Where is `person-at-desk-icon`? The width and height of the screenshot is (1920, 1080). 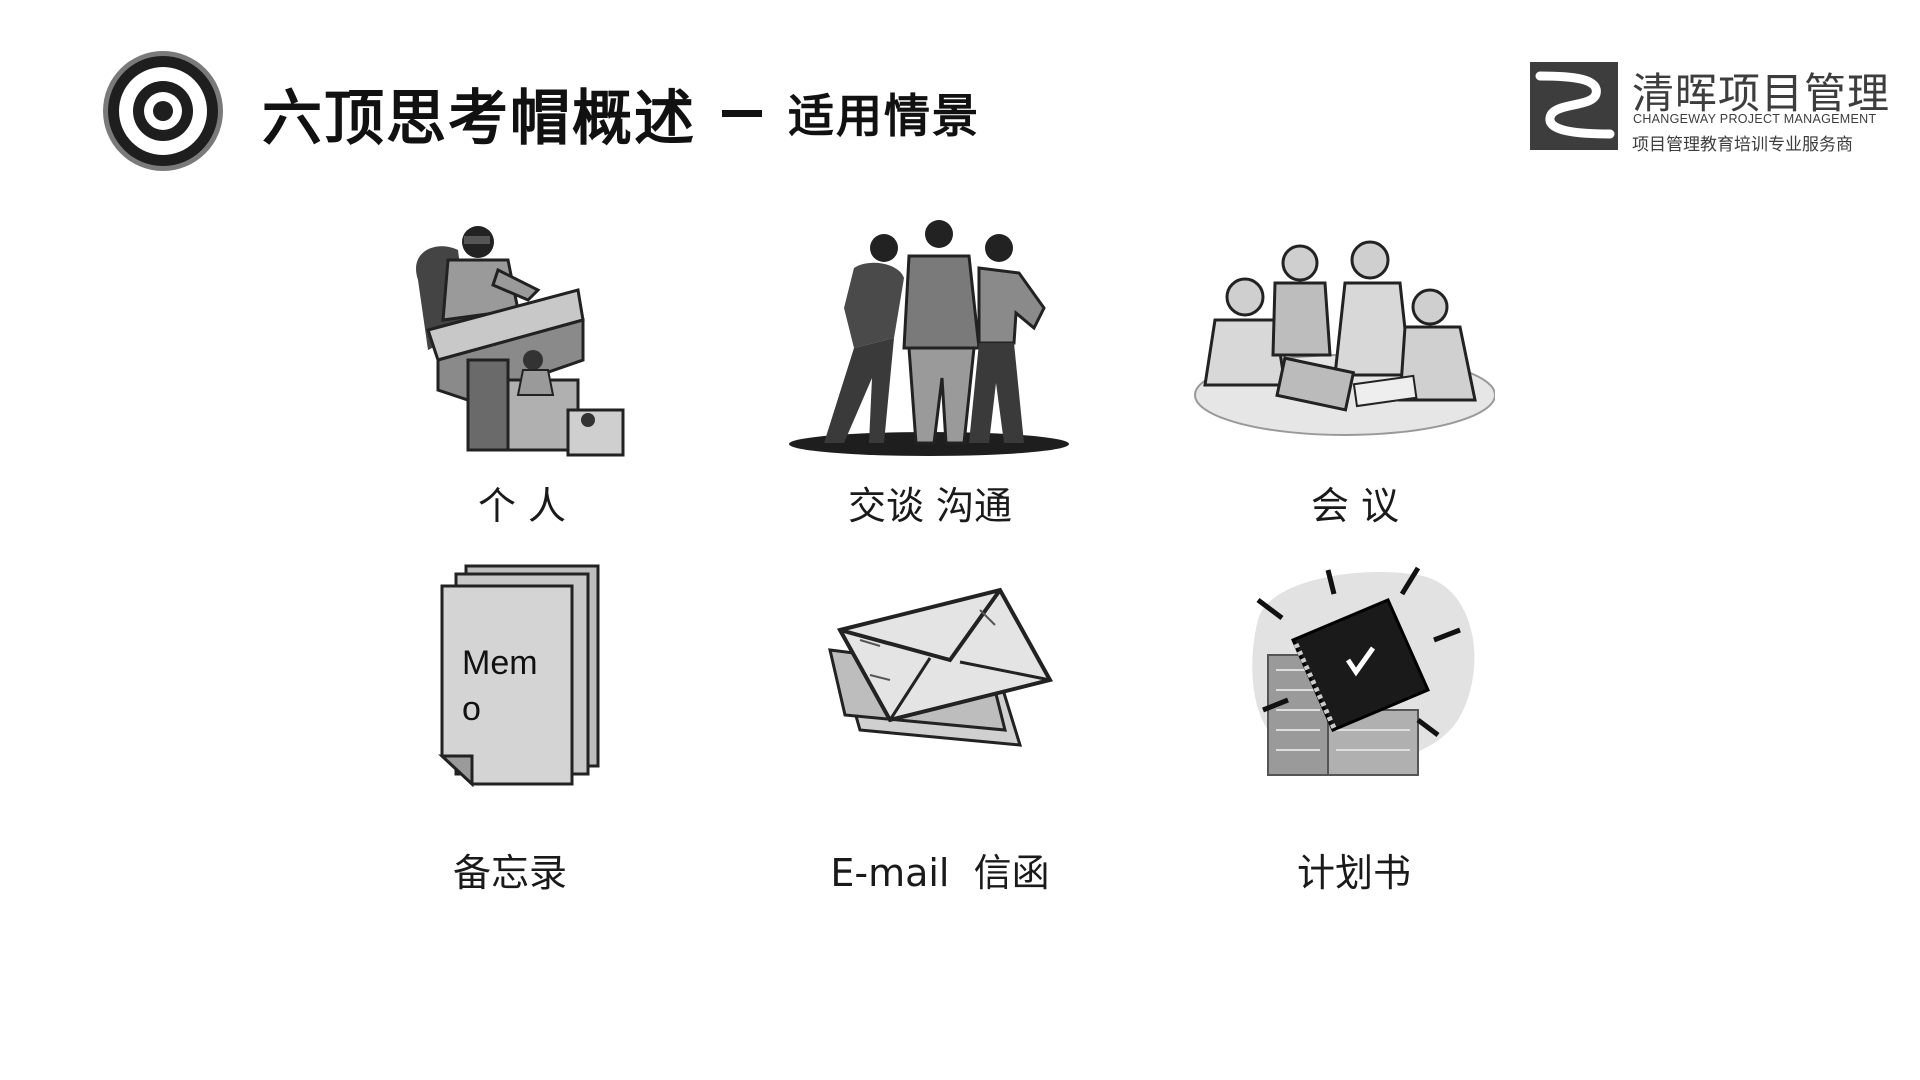 person-at-desk-icon is located at coordinates (520, 341).